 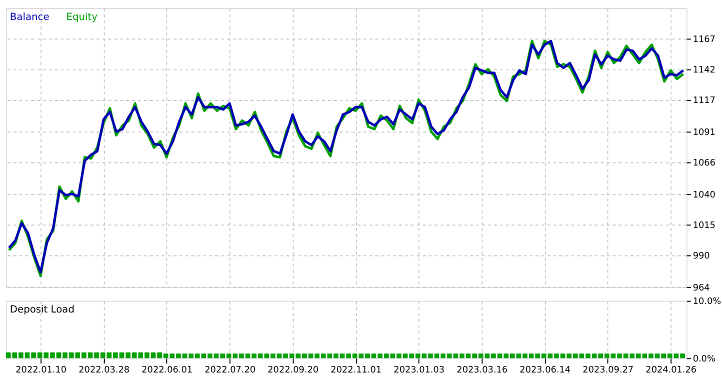 I want to click on y-tick-label: 1117, so click(x=704, y=101).